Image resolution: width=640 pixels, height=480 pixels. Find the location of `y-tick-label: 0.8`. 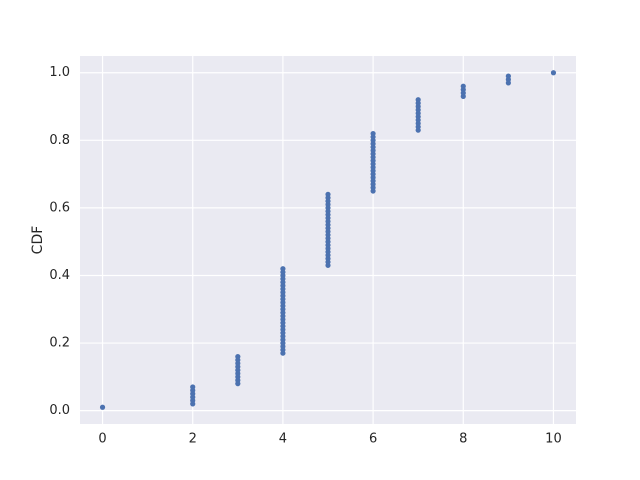

y-tick-label: 0.8 is located at coordinates (59, 140).